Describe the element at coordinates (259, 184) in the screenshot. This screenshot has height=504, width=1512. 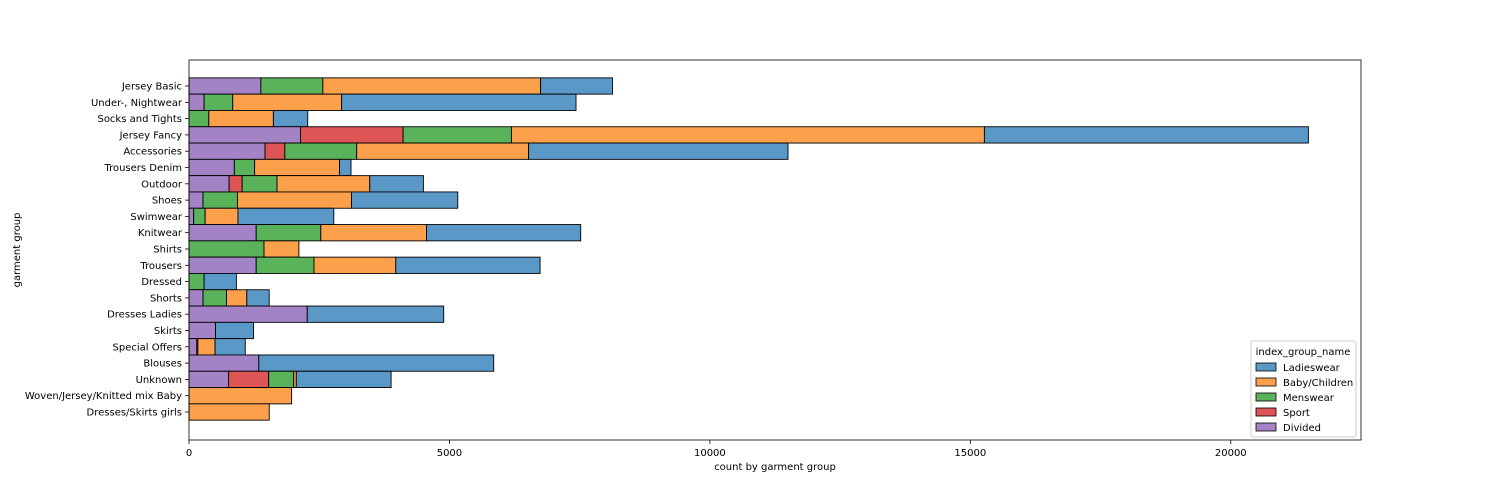
I see `bar-outdoor-menswear` at that location.